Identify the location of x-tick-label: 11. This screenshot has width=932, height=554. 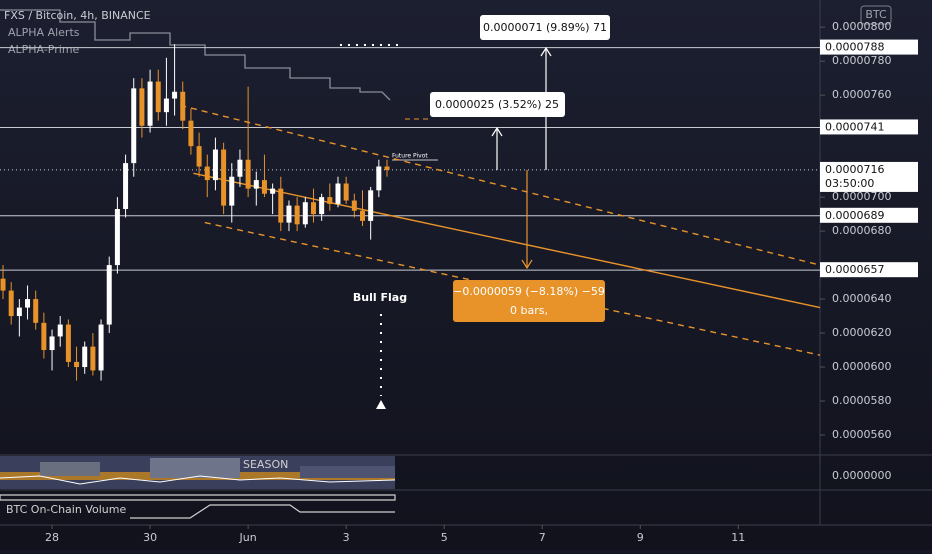
(738, 537).